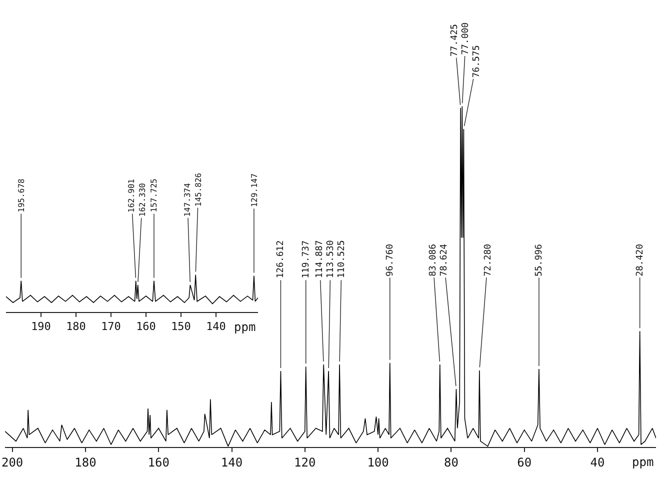 The width and height of the screenshot is (664, 481). What do you see at coordinates (187, 199) in the screenshot?
I see `annotation: 147.374` at bounding box center [187, 199].